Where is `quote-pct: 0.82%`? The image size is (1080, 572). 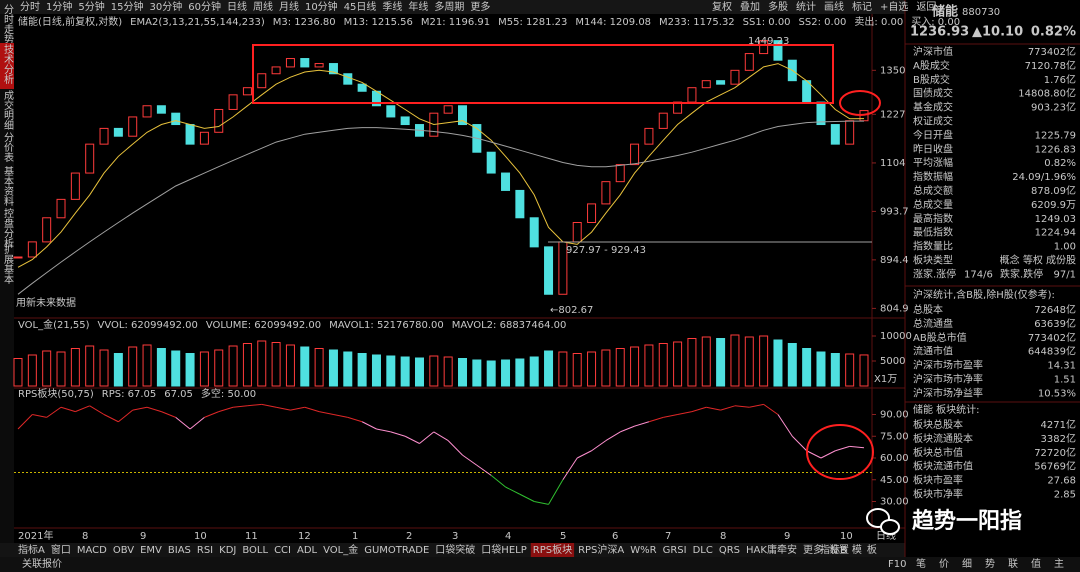 quote-pct: 0.82% is located at coordinates (1053, 32).